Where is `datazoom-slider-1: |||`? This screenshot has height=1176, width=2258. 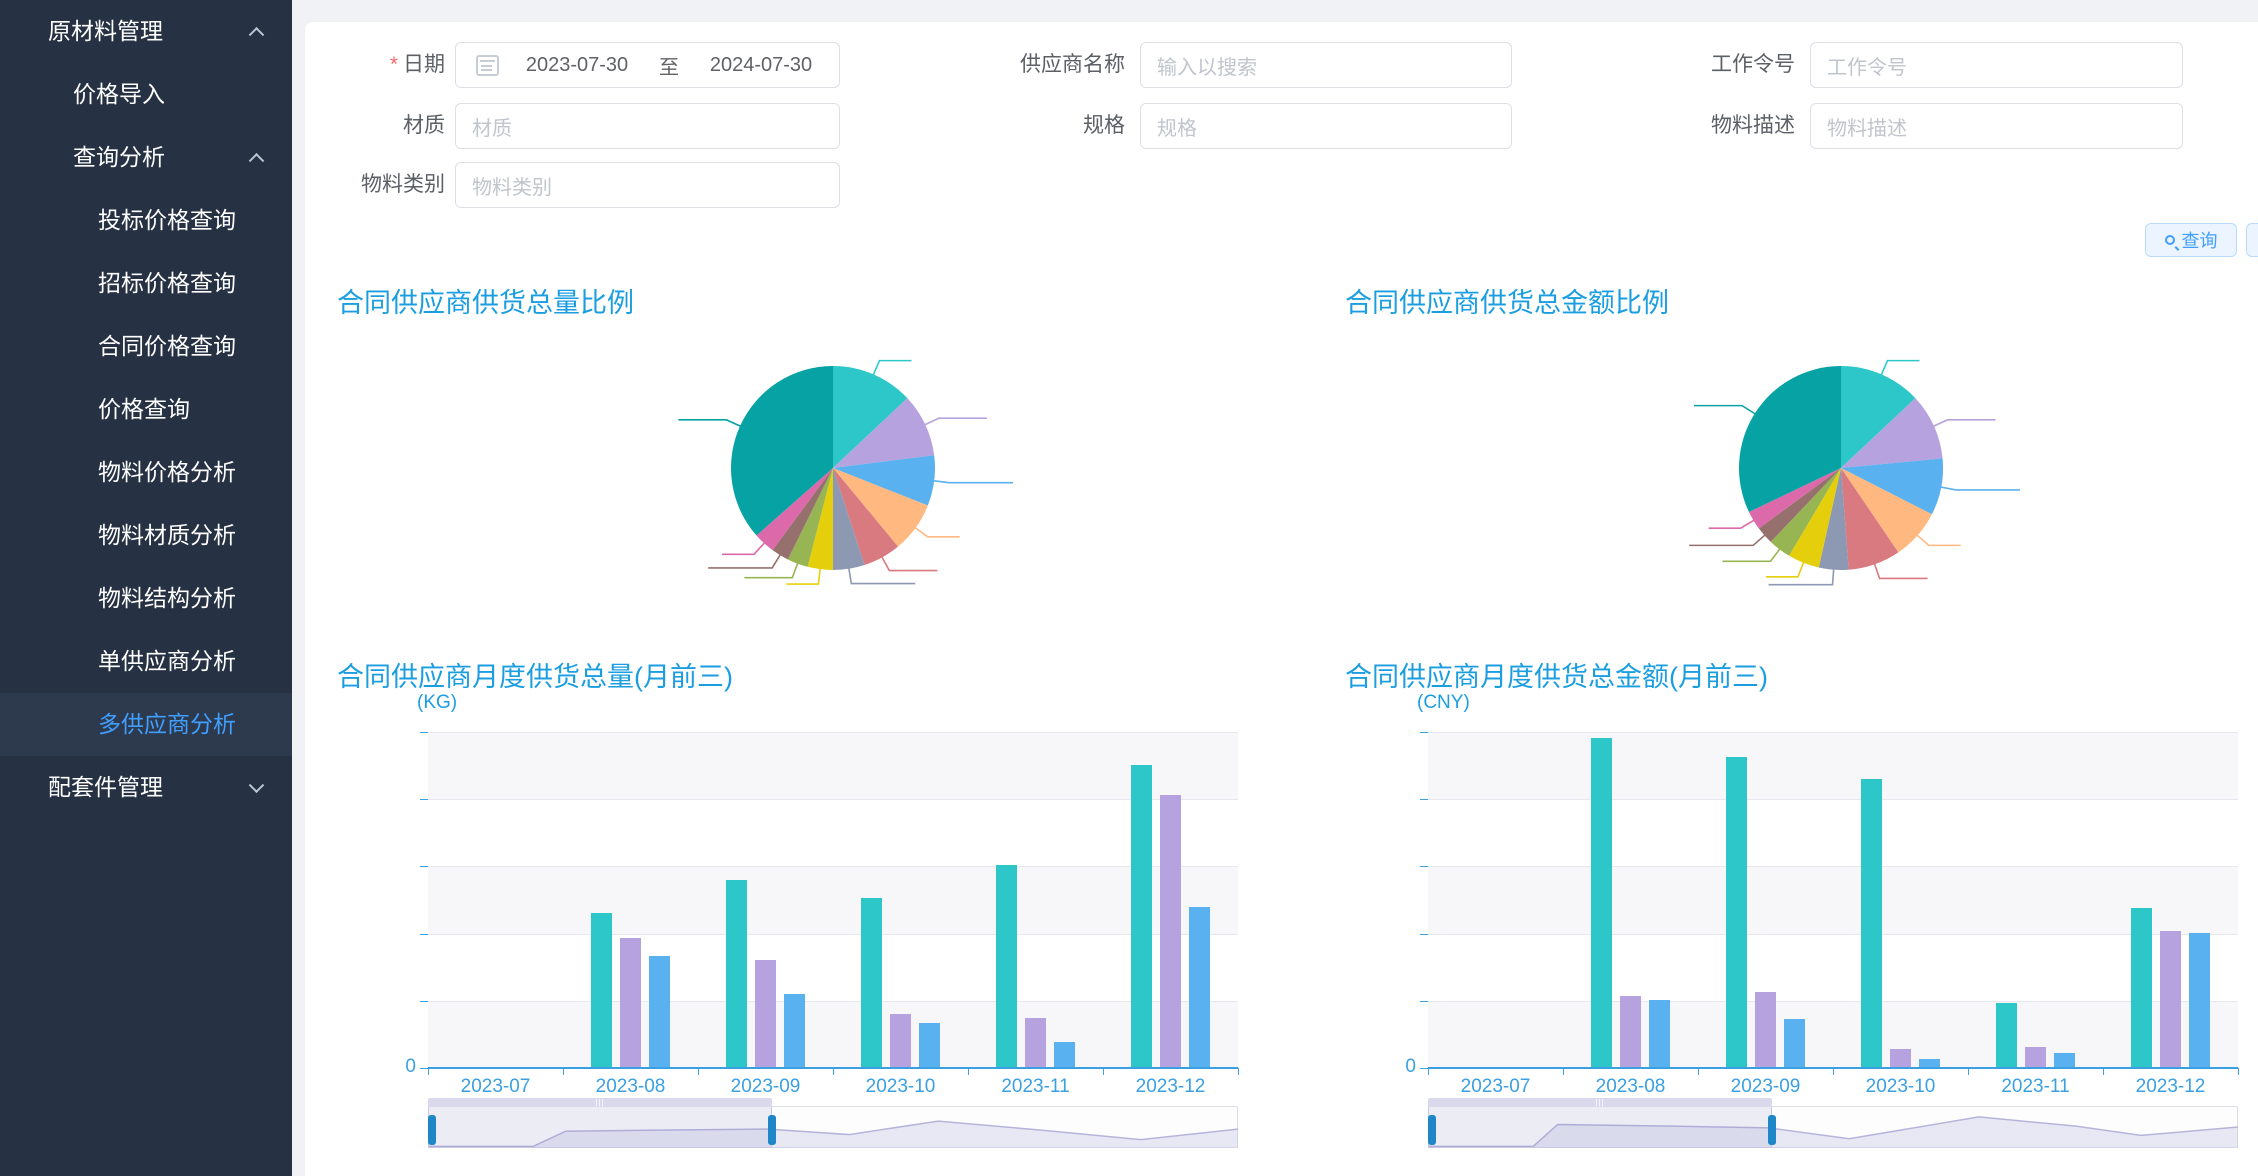 datazoom-slider-1: ||| is located at coordinates (1833, 1123).